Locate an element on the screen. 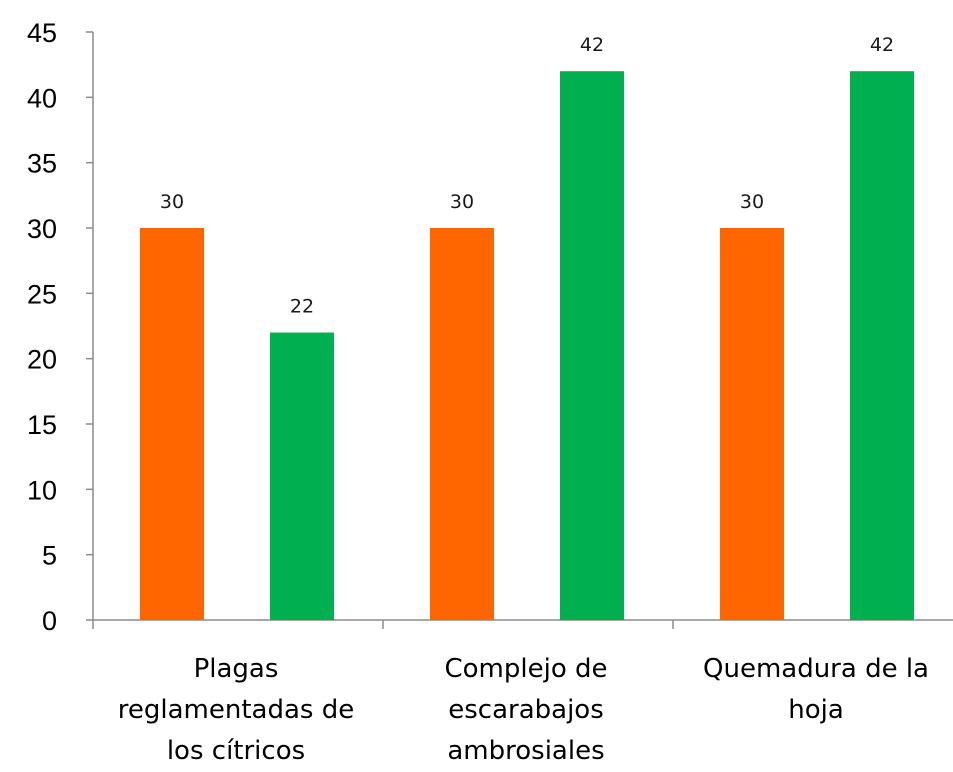 The image size is (953, 772). x-axis is located at coordinates (522, 624).